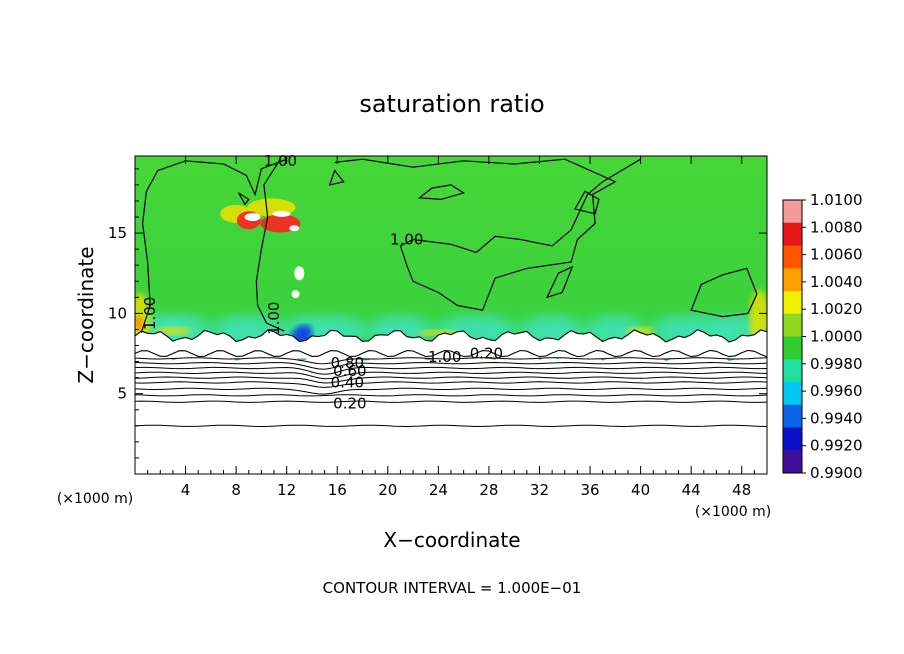 Image resolution: width=904 pixels, height=654 pixels. I want to click on x-tick-label-16: 16, so click(337, 490).